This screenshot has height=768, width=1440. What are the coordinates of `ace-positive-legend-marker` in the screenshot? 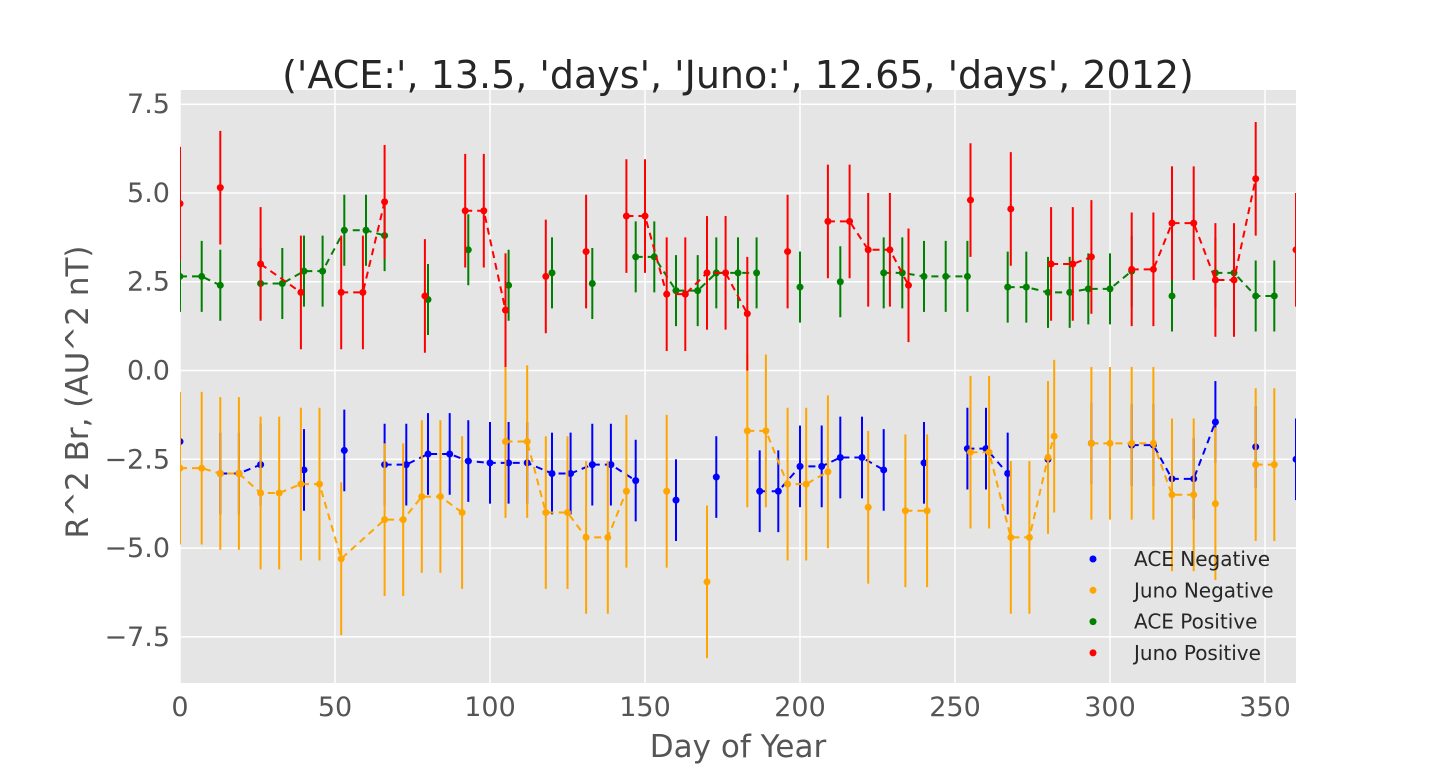 It's located at (1093, 622).